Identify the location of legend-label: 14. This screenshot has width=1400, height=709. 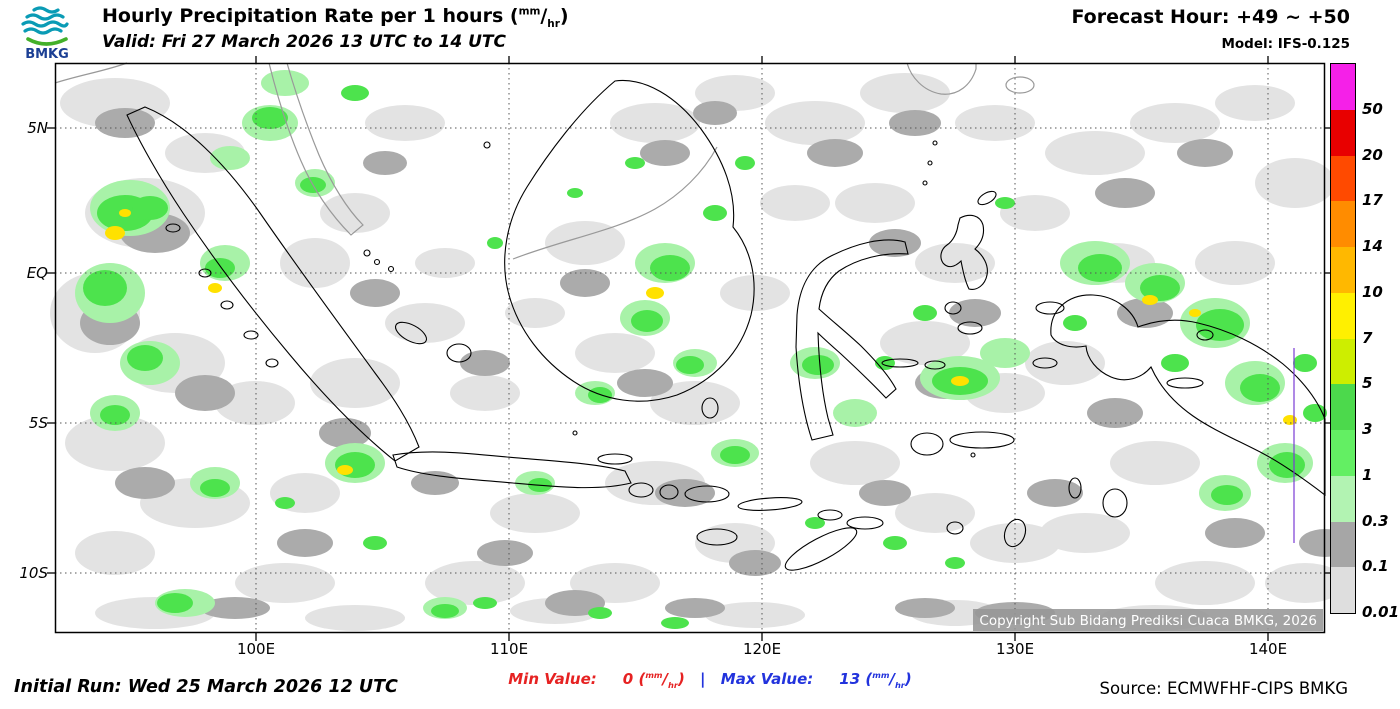
(1372, 246).